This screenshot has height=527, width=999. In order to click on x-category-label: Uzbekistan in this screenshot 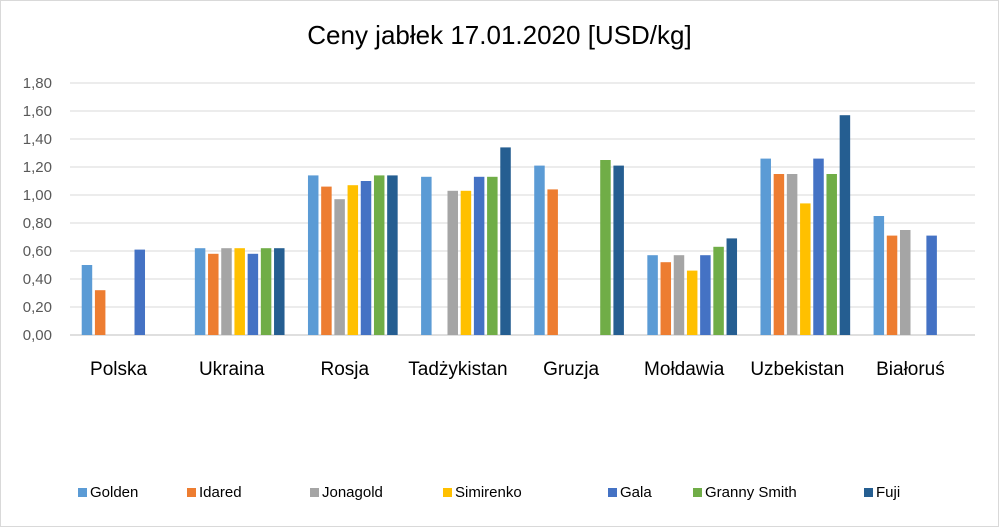, I will do `click(797, 369)`.